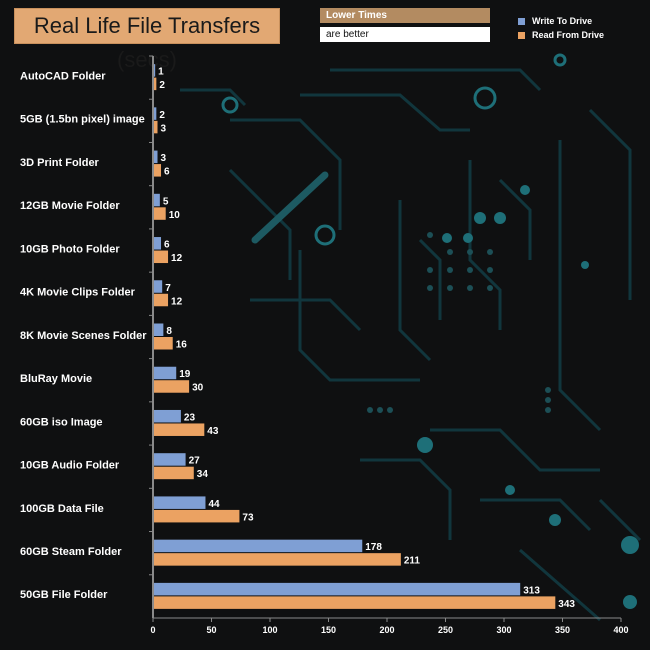 The image size is (650, 650). I want to click on x-tick-label: 300, so click(503, 630).